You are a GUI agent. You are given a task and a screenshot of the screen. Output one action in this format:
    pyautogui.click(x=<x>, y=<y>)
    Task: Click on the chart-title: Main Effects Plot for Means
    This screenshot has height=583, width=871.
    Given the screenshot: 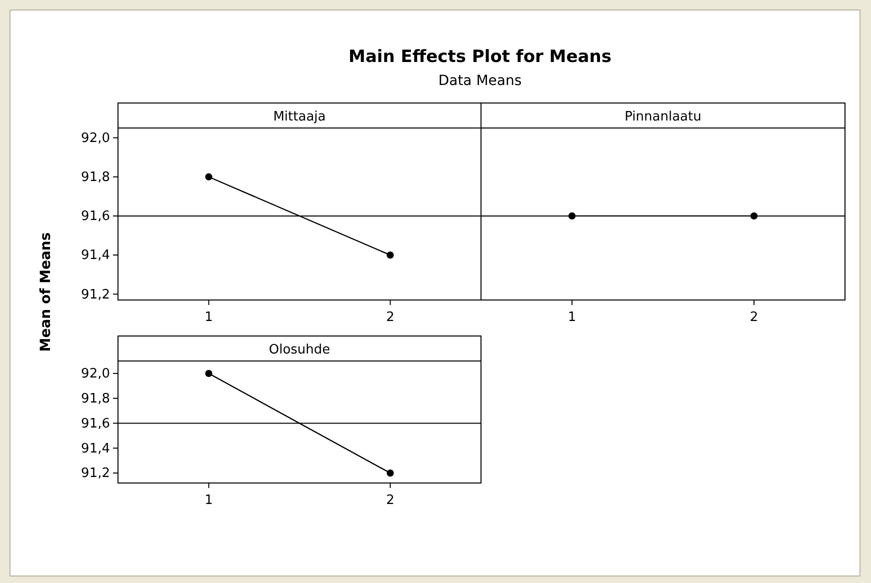 What is the action you would take?
    pyautogui.click(x=480, y=57)
    